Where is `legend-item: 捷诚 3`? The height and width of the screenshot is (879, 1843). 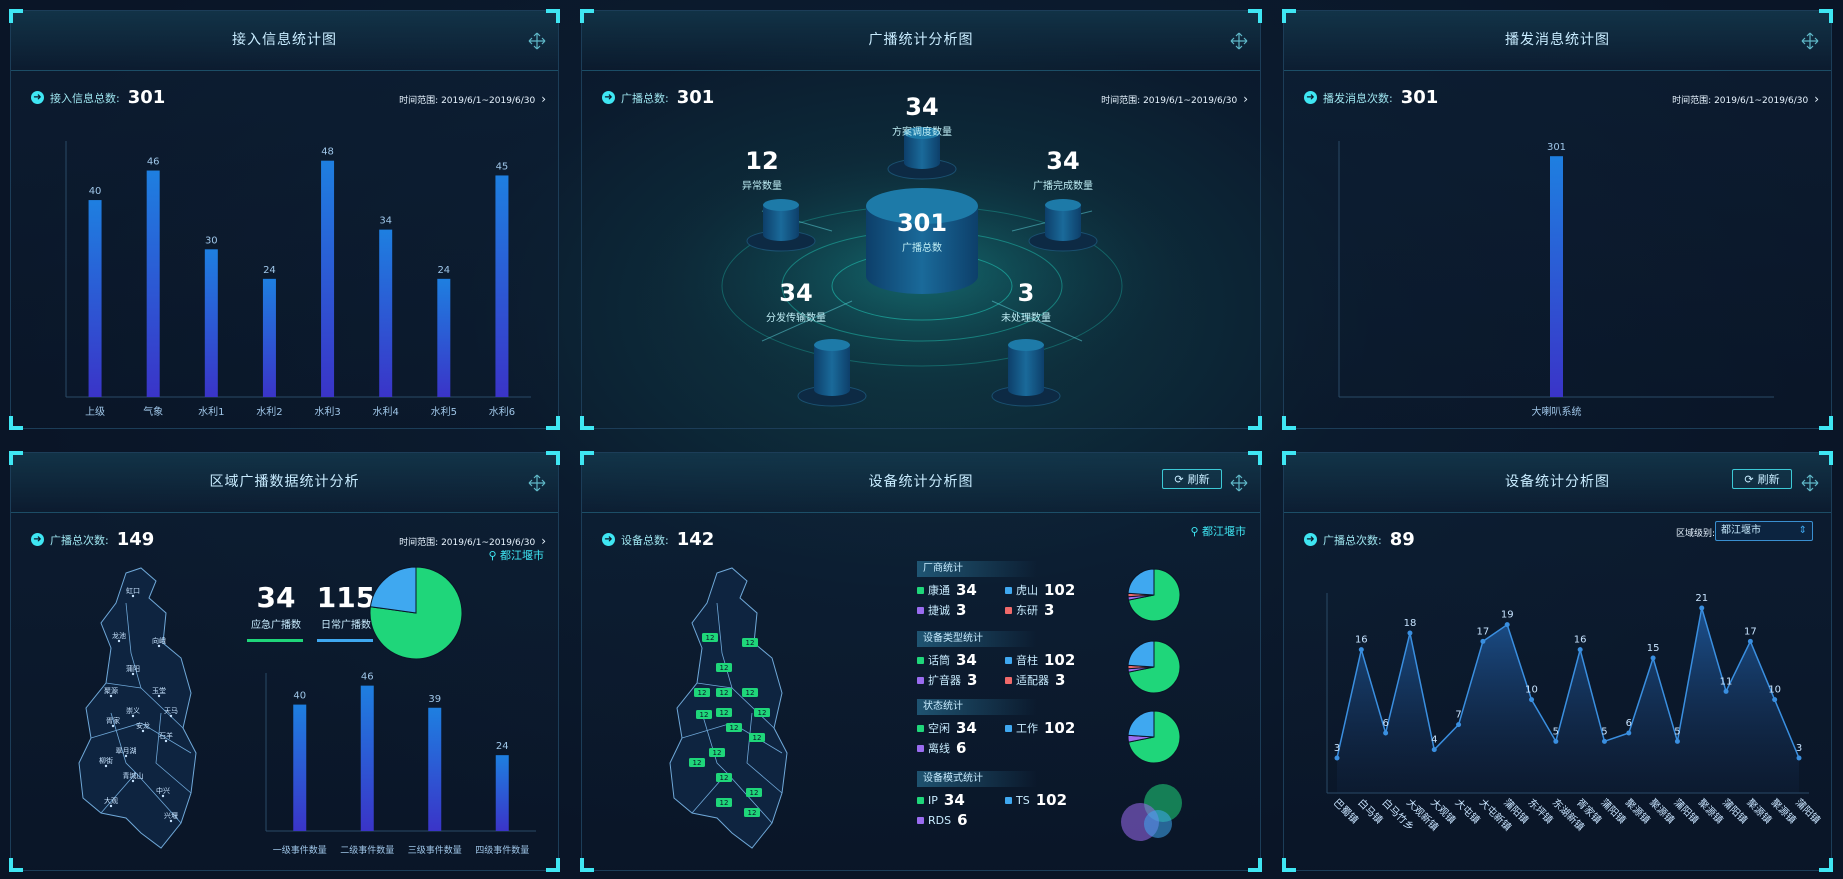 legend-item: 捷诚 3 is located at coordinates (941, 610).